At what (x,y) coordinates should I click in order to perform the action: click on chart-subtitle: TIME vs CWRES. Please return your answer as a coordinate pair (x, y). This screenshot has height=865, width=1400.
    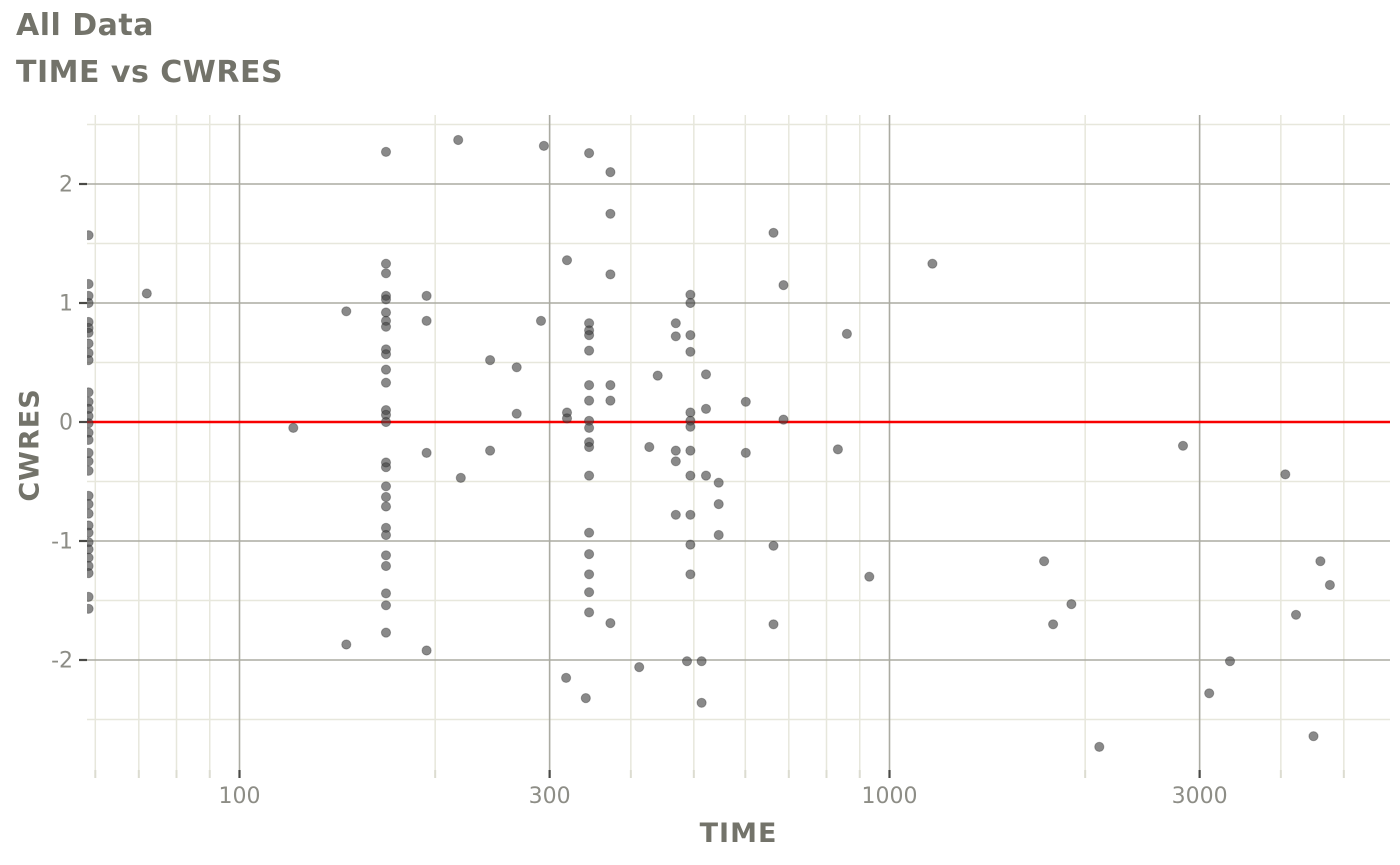
    Looking at the image, I should click on (150, 72).